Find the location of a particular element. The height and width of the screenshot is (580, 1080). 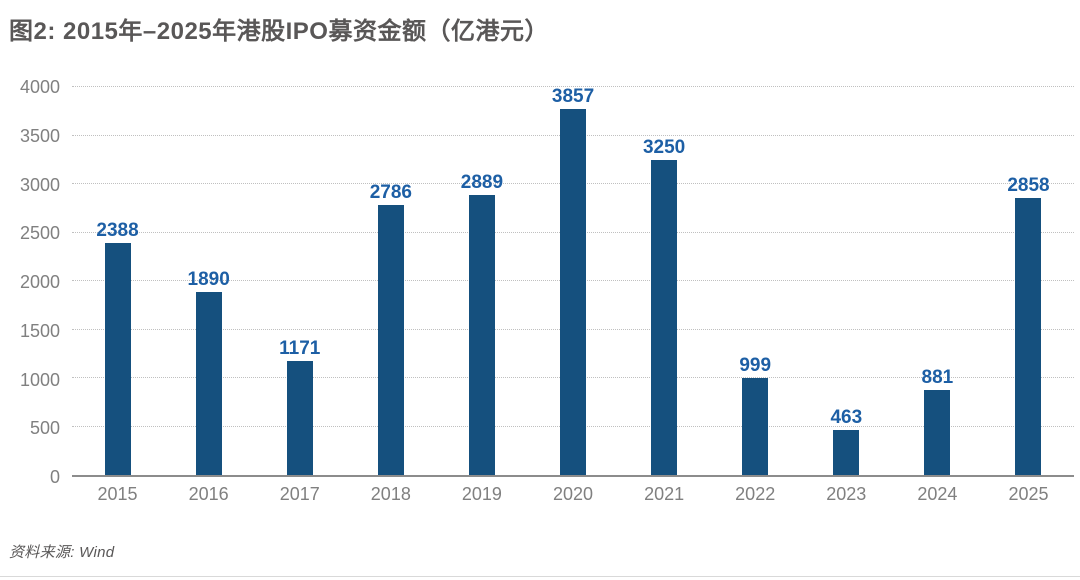

bar-2021 is located at coordinates (664, 317).